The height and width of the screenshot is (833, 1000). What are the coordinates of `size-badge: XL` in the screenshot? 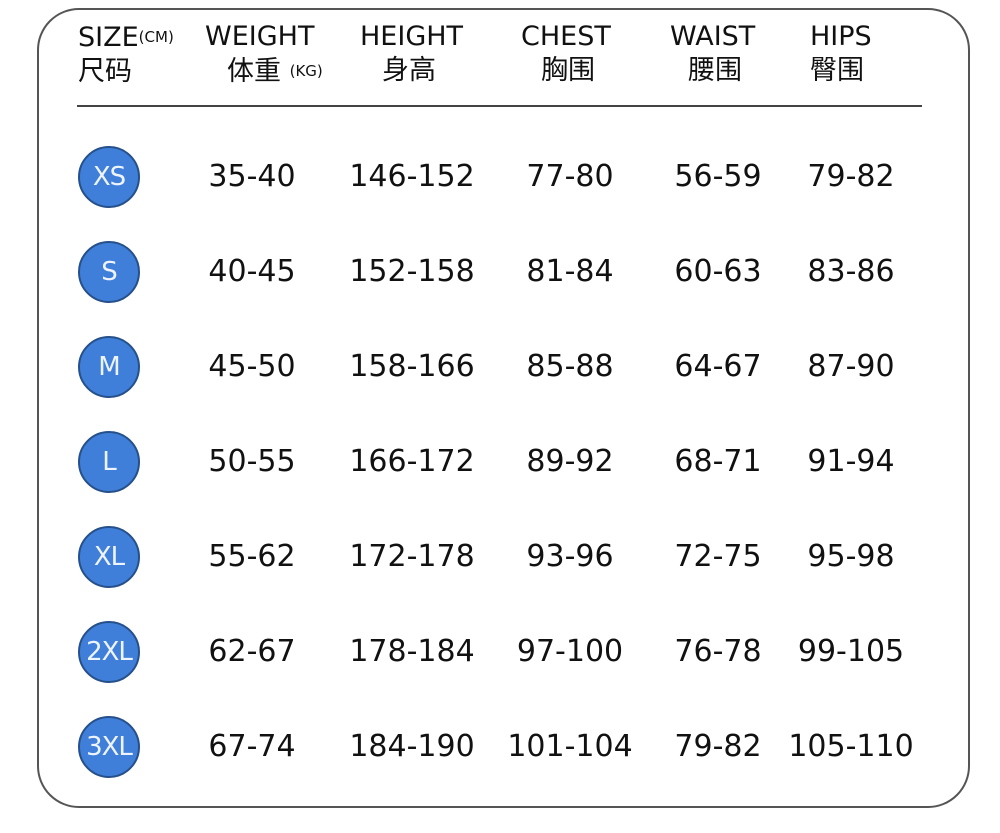 It's located at (109, 557).